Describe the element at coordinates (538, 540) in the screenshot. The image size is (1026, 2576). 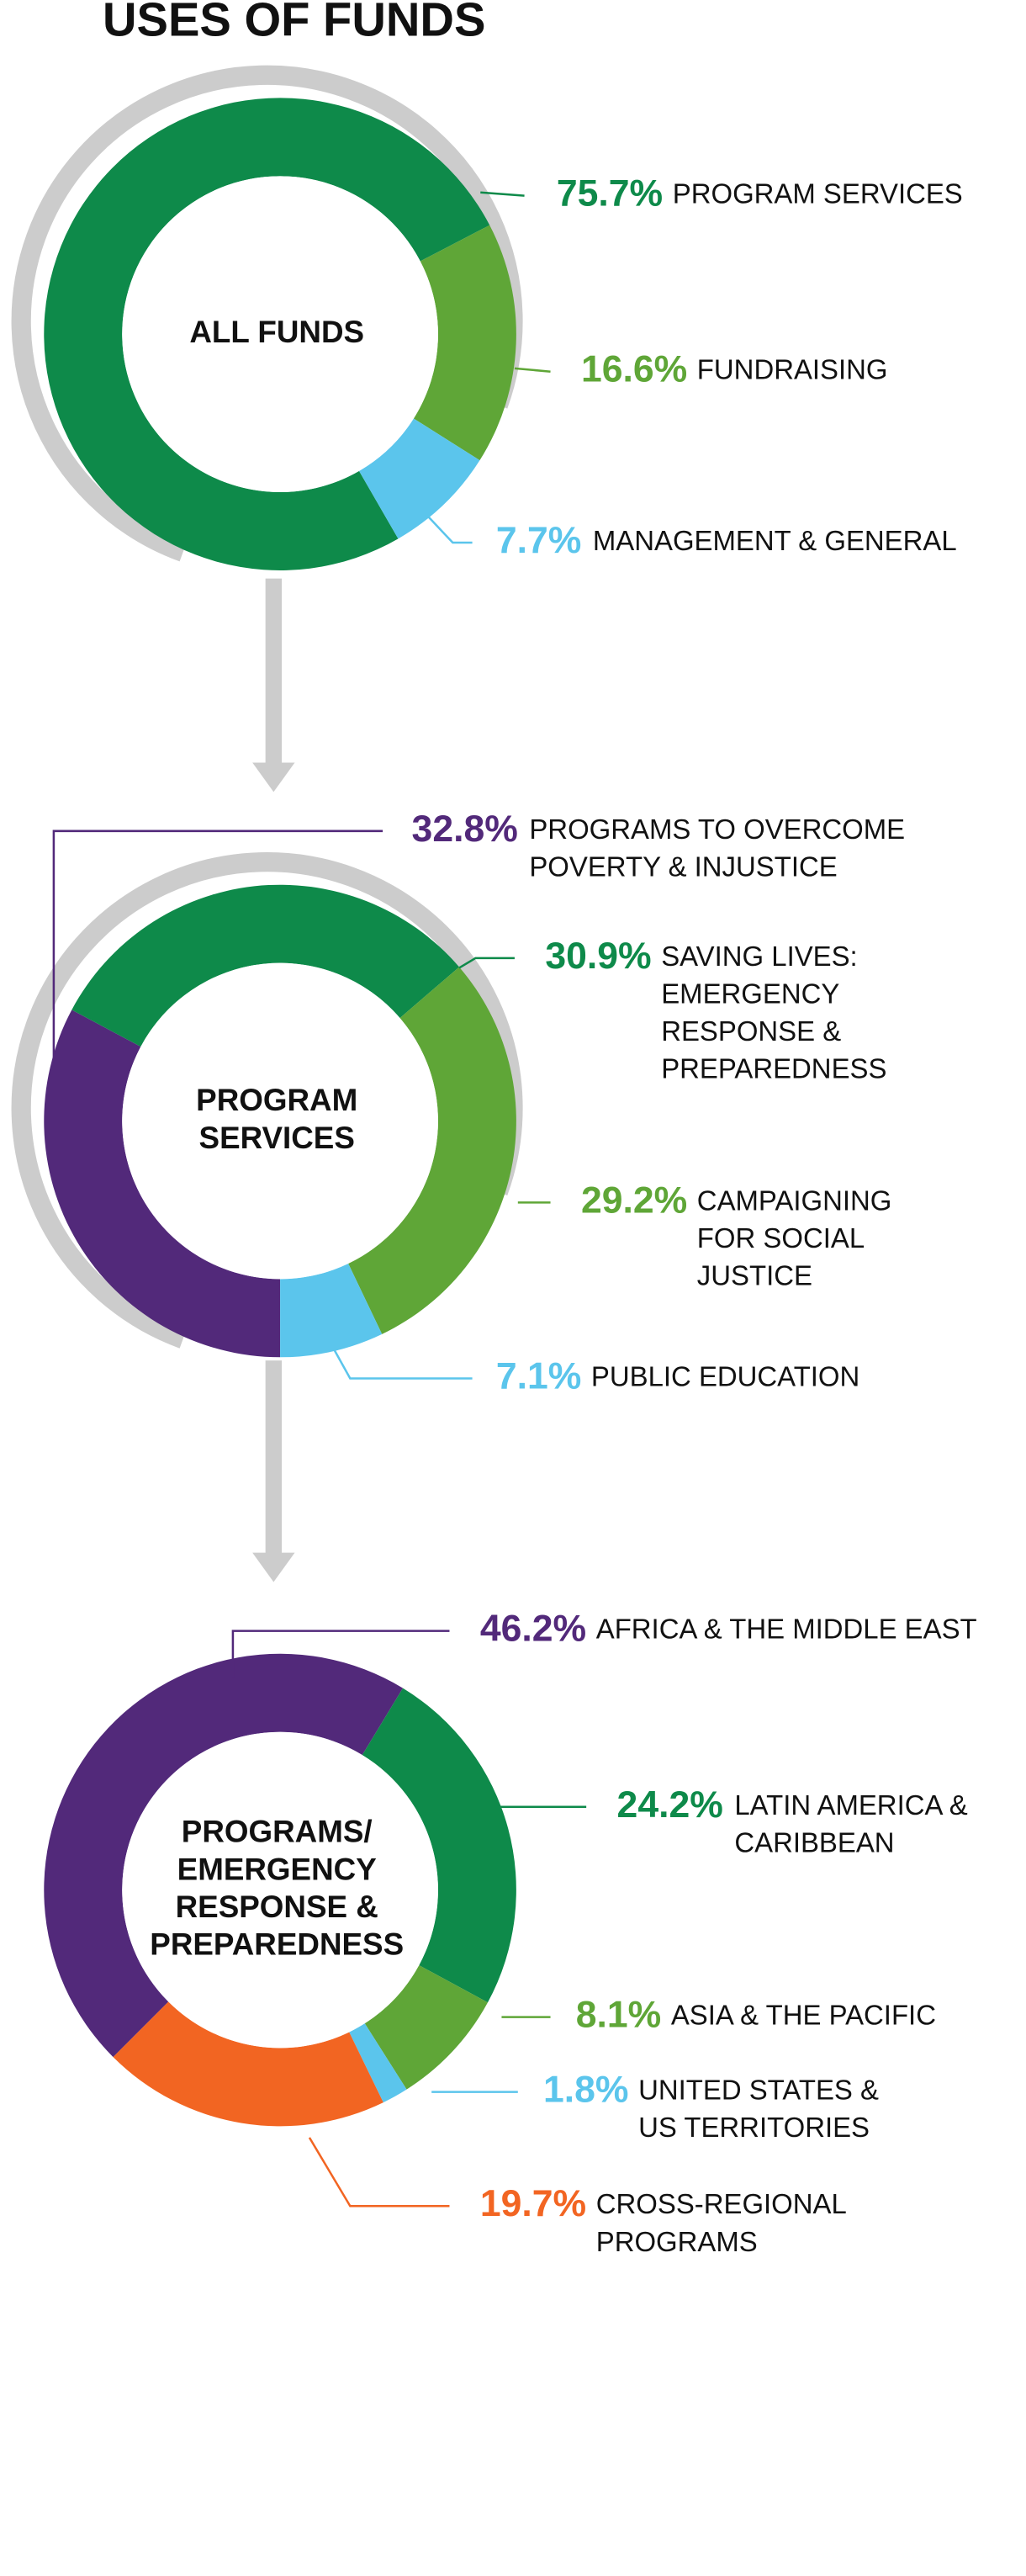
I see `value-label: 7.7%` at that location.